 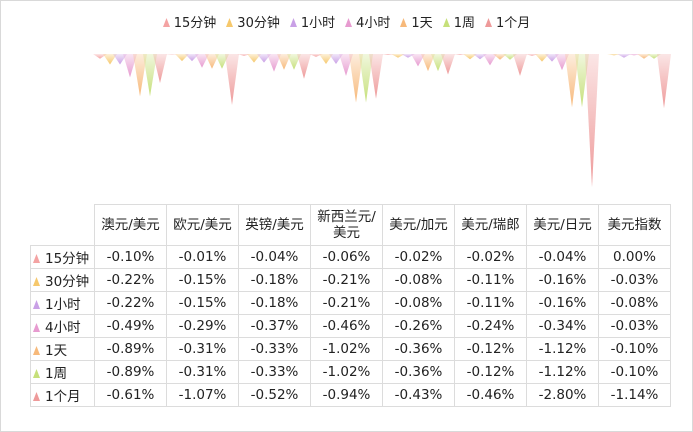 I want to click on table-cell: -0.02%, so click(x=490, y=257).